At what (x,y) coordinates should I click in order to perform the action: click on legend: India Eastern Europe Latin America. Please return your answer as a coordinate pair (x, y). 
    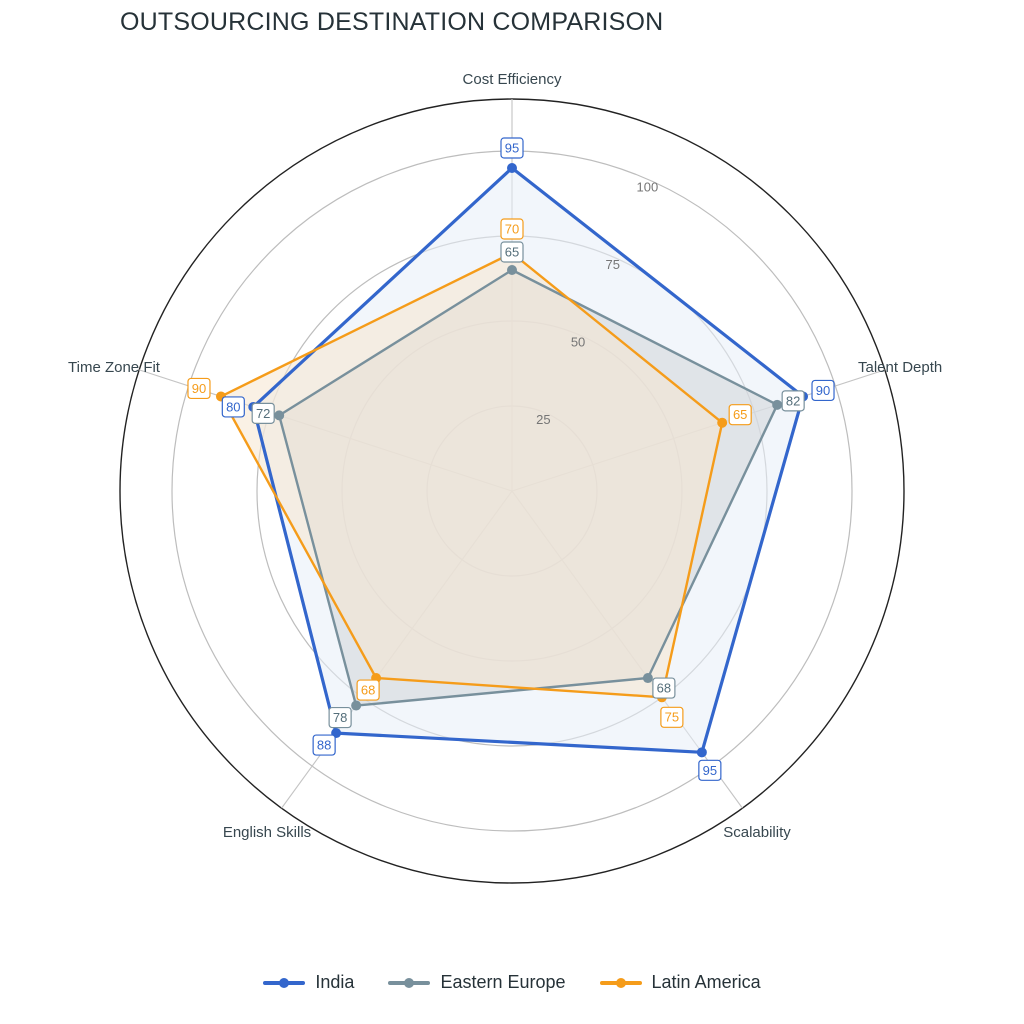
    Looking at the image, I should click on (512, 982).